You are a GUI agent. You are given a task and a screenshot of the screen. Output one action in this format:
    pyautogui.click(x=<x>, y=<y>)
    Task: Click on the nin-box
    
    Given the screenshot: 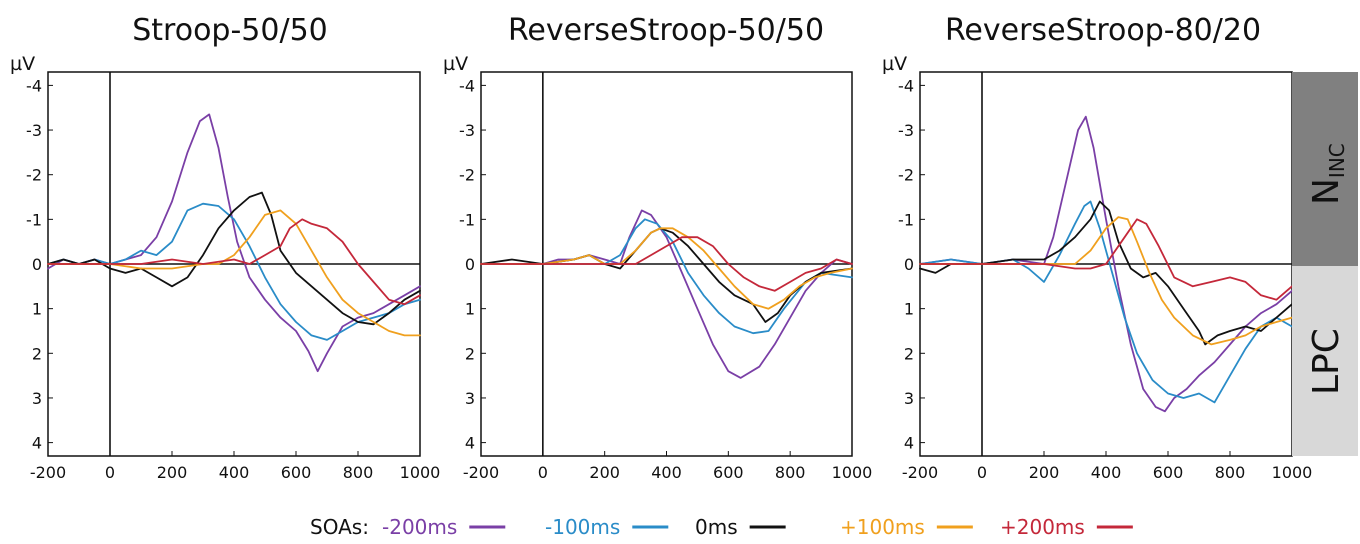 What is the action you would take?
    pyautogui.click(x=1325, y=169)
    